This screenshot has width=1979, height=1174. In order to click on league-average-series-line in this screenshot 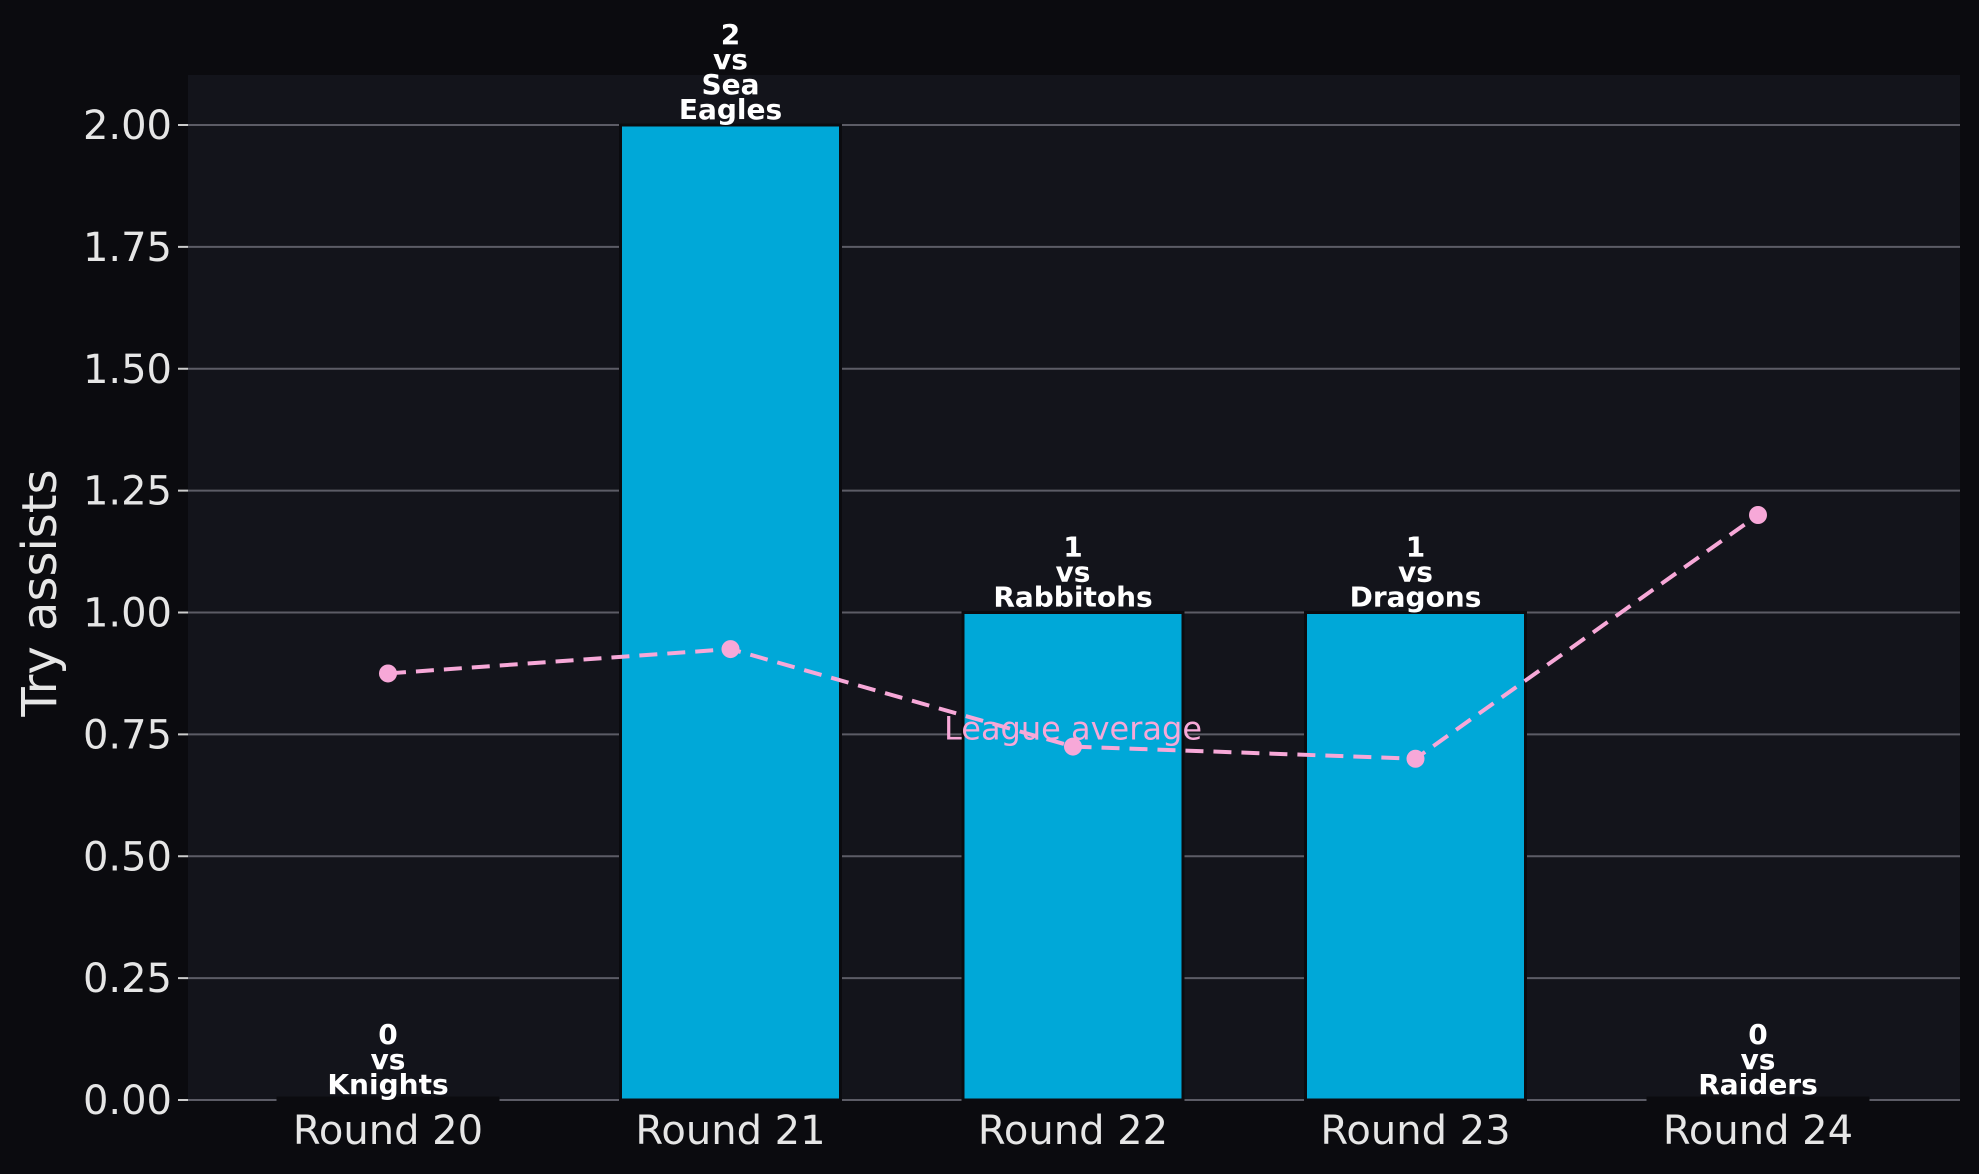, I will do `click(1073, 637)`.